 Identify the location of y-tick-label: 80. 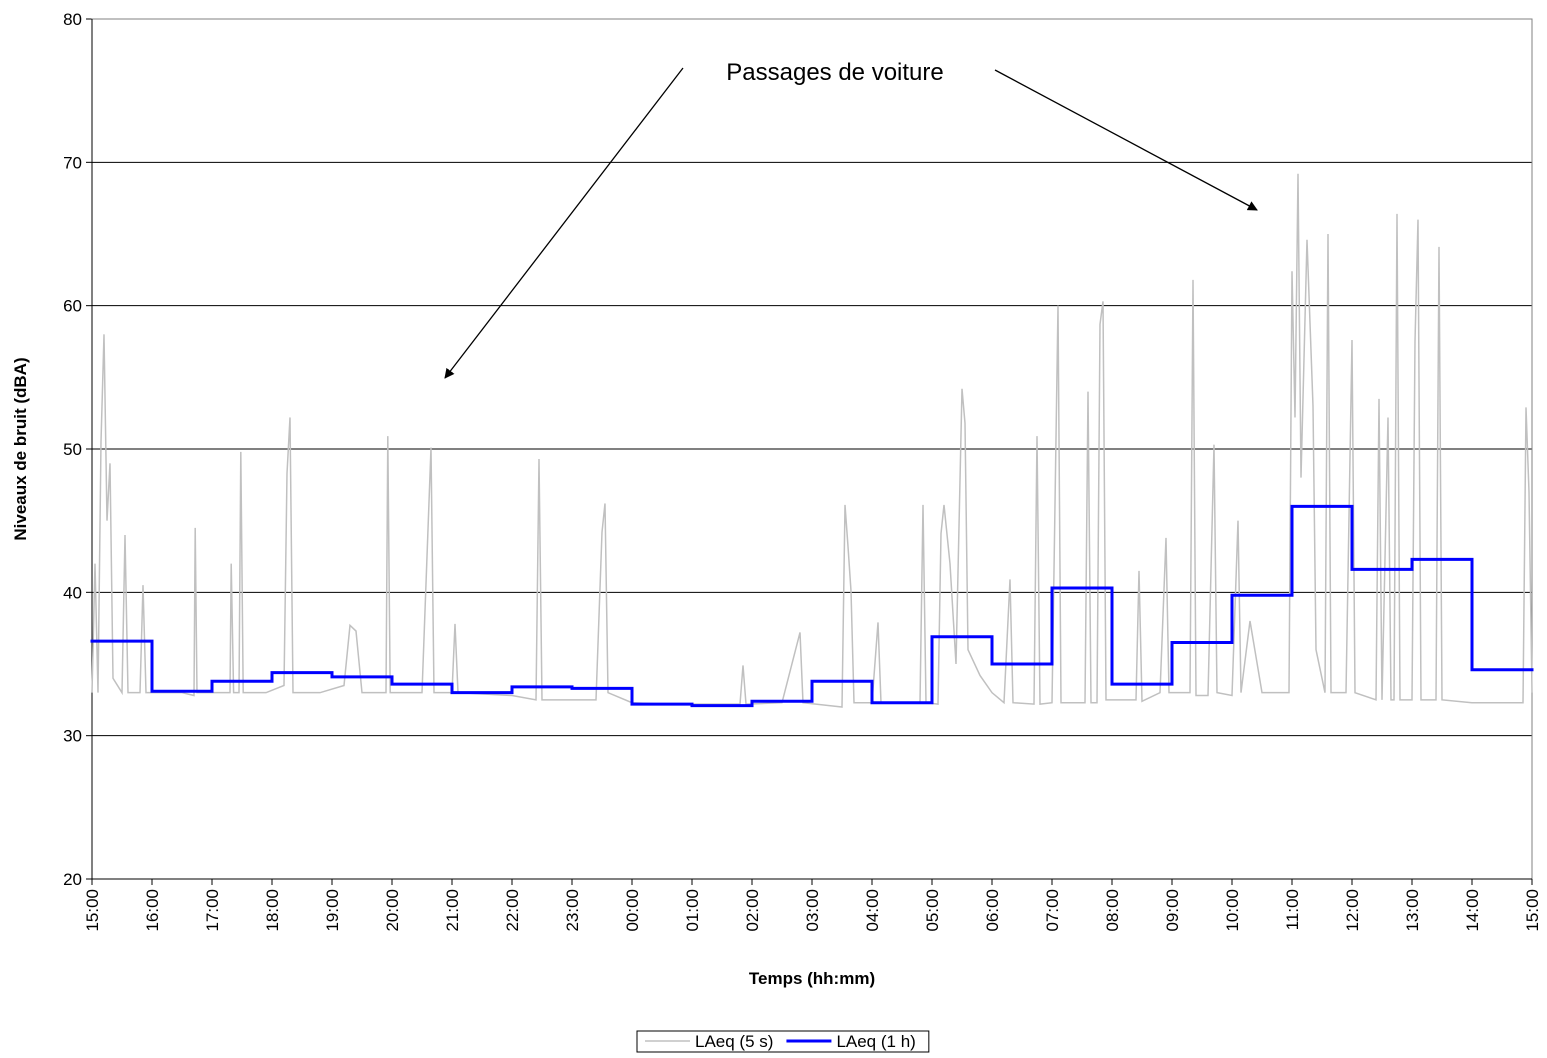
(72, 19).